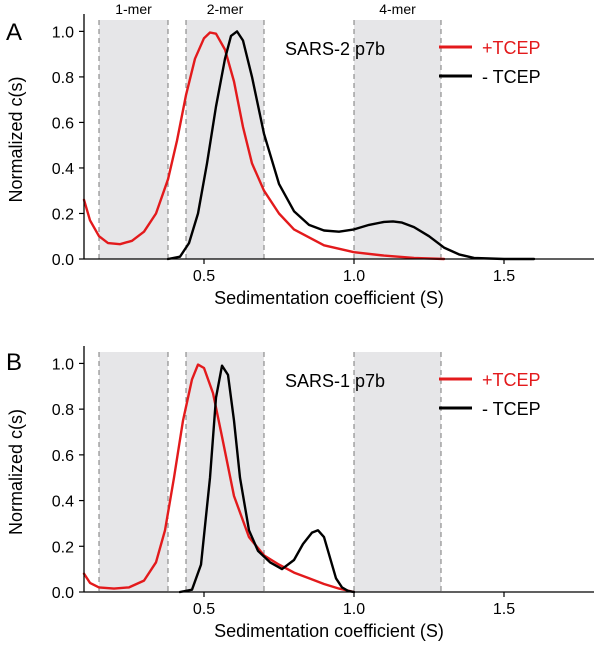 This screenshot has width=594, height=648. I want to click on region-label: 2-mer, so click(225, 9).